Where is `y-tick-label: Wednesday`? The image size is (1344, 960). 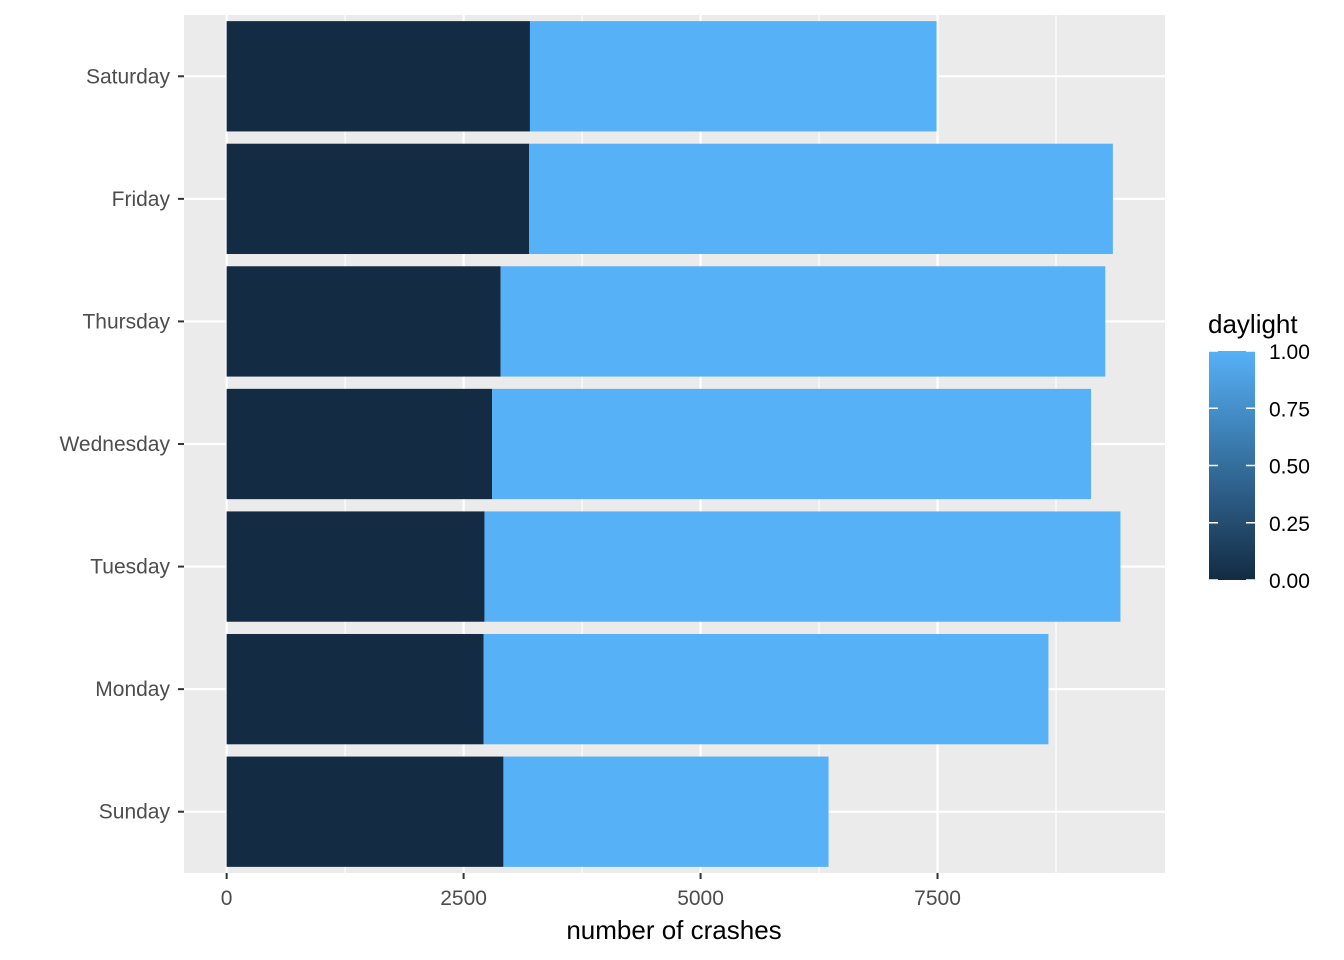
y-tick-label: Wednesday is located at coordinates (114, 444).